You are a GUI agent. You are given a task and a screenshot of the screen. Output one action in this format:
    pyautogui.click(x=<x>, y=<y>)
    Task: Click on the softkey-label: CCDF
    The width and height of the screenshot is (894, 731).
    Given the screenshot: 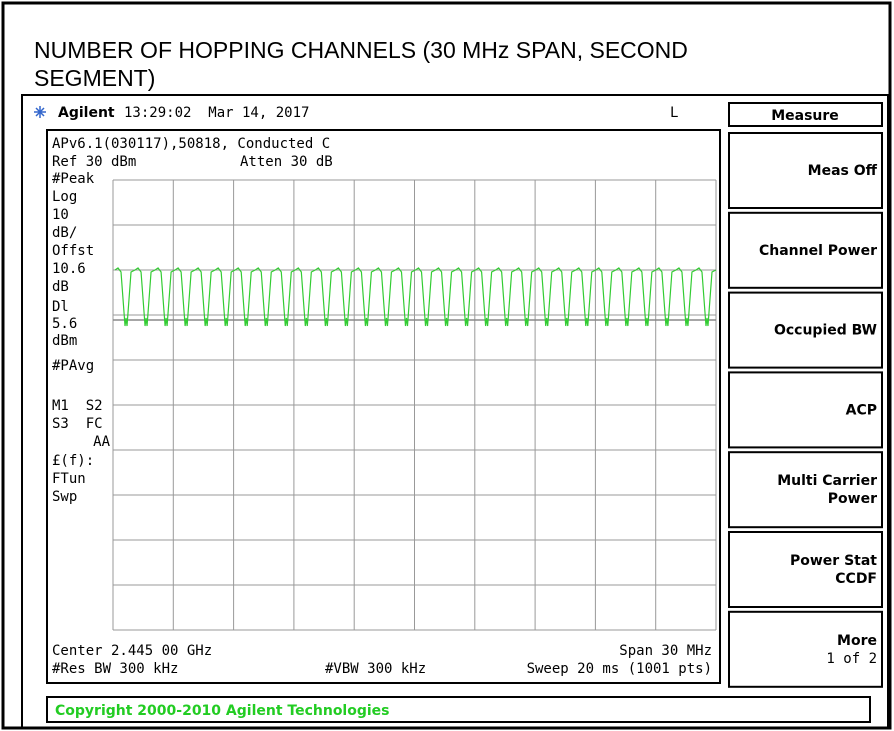 What is the action you would take?
    pyautogui.click(x=856, y=579)
    